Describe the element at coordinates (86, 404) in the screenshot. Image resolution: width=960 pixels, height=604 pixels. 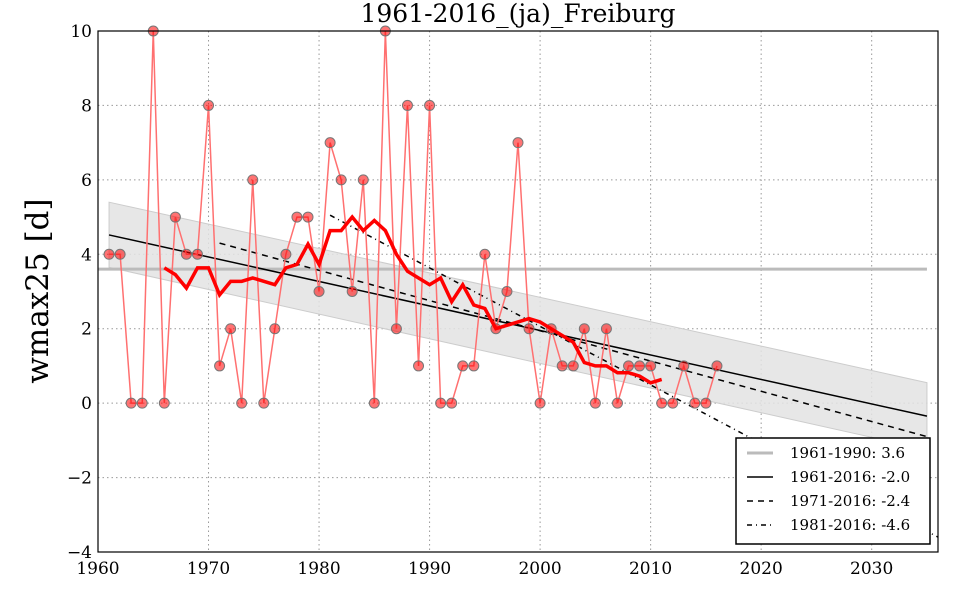
I see `y-tick-label: 0` at that location.